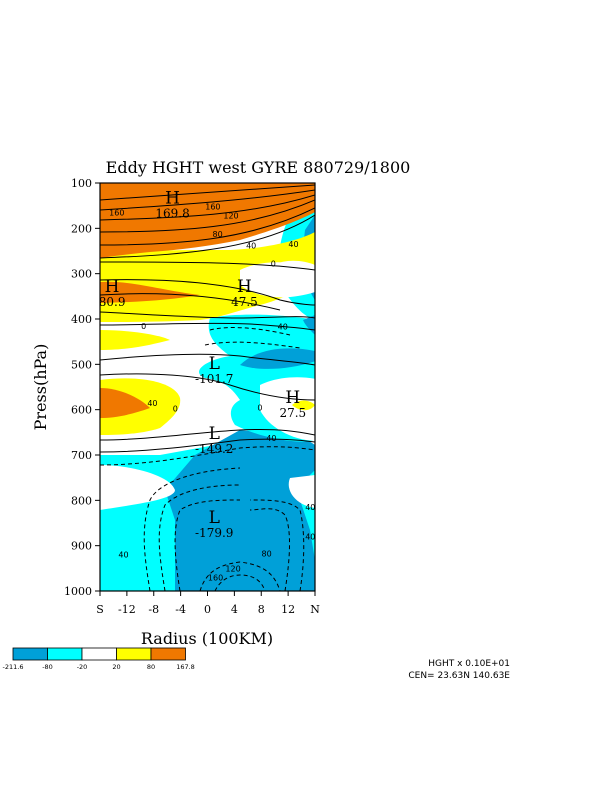 The width and height of the screenshot is (612, 792). What do you see at coordinates (82, 667) in the screenshot?
I see `colorbar-label: -20` at bounding box center [82, 667].